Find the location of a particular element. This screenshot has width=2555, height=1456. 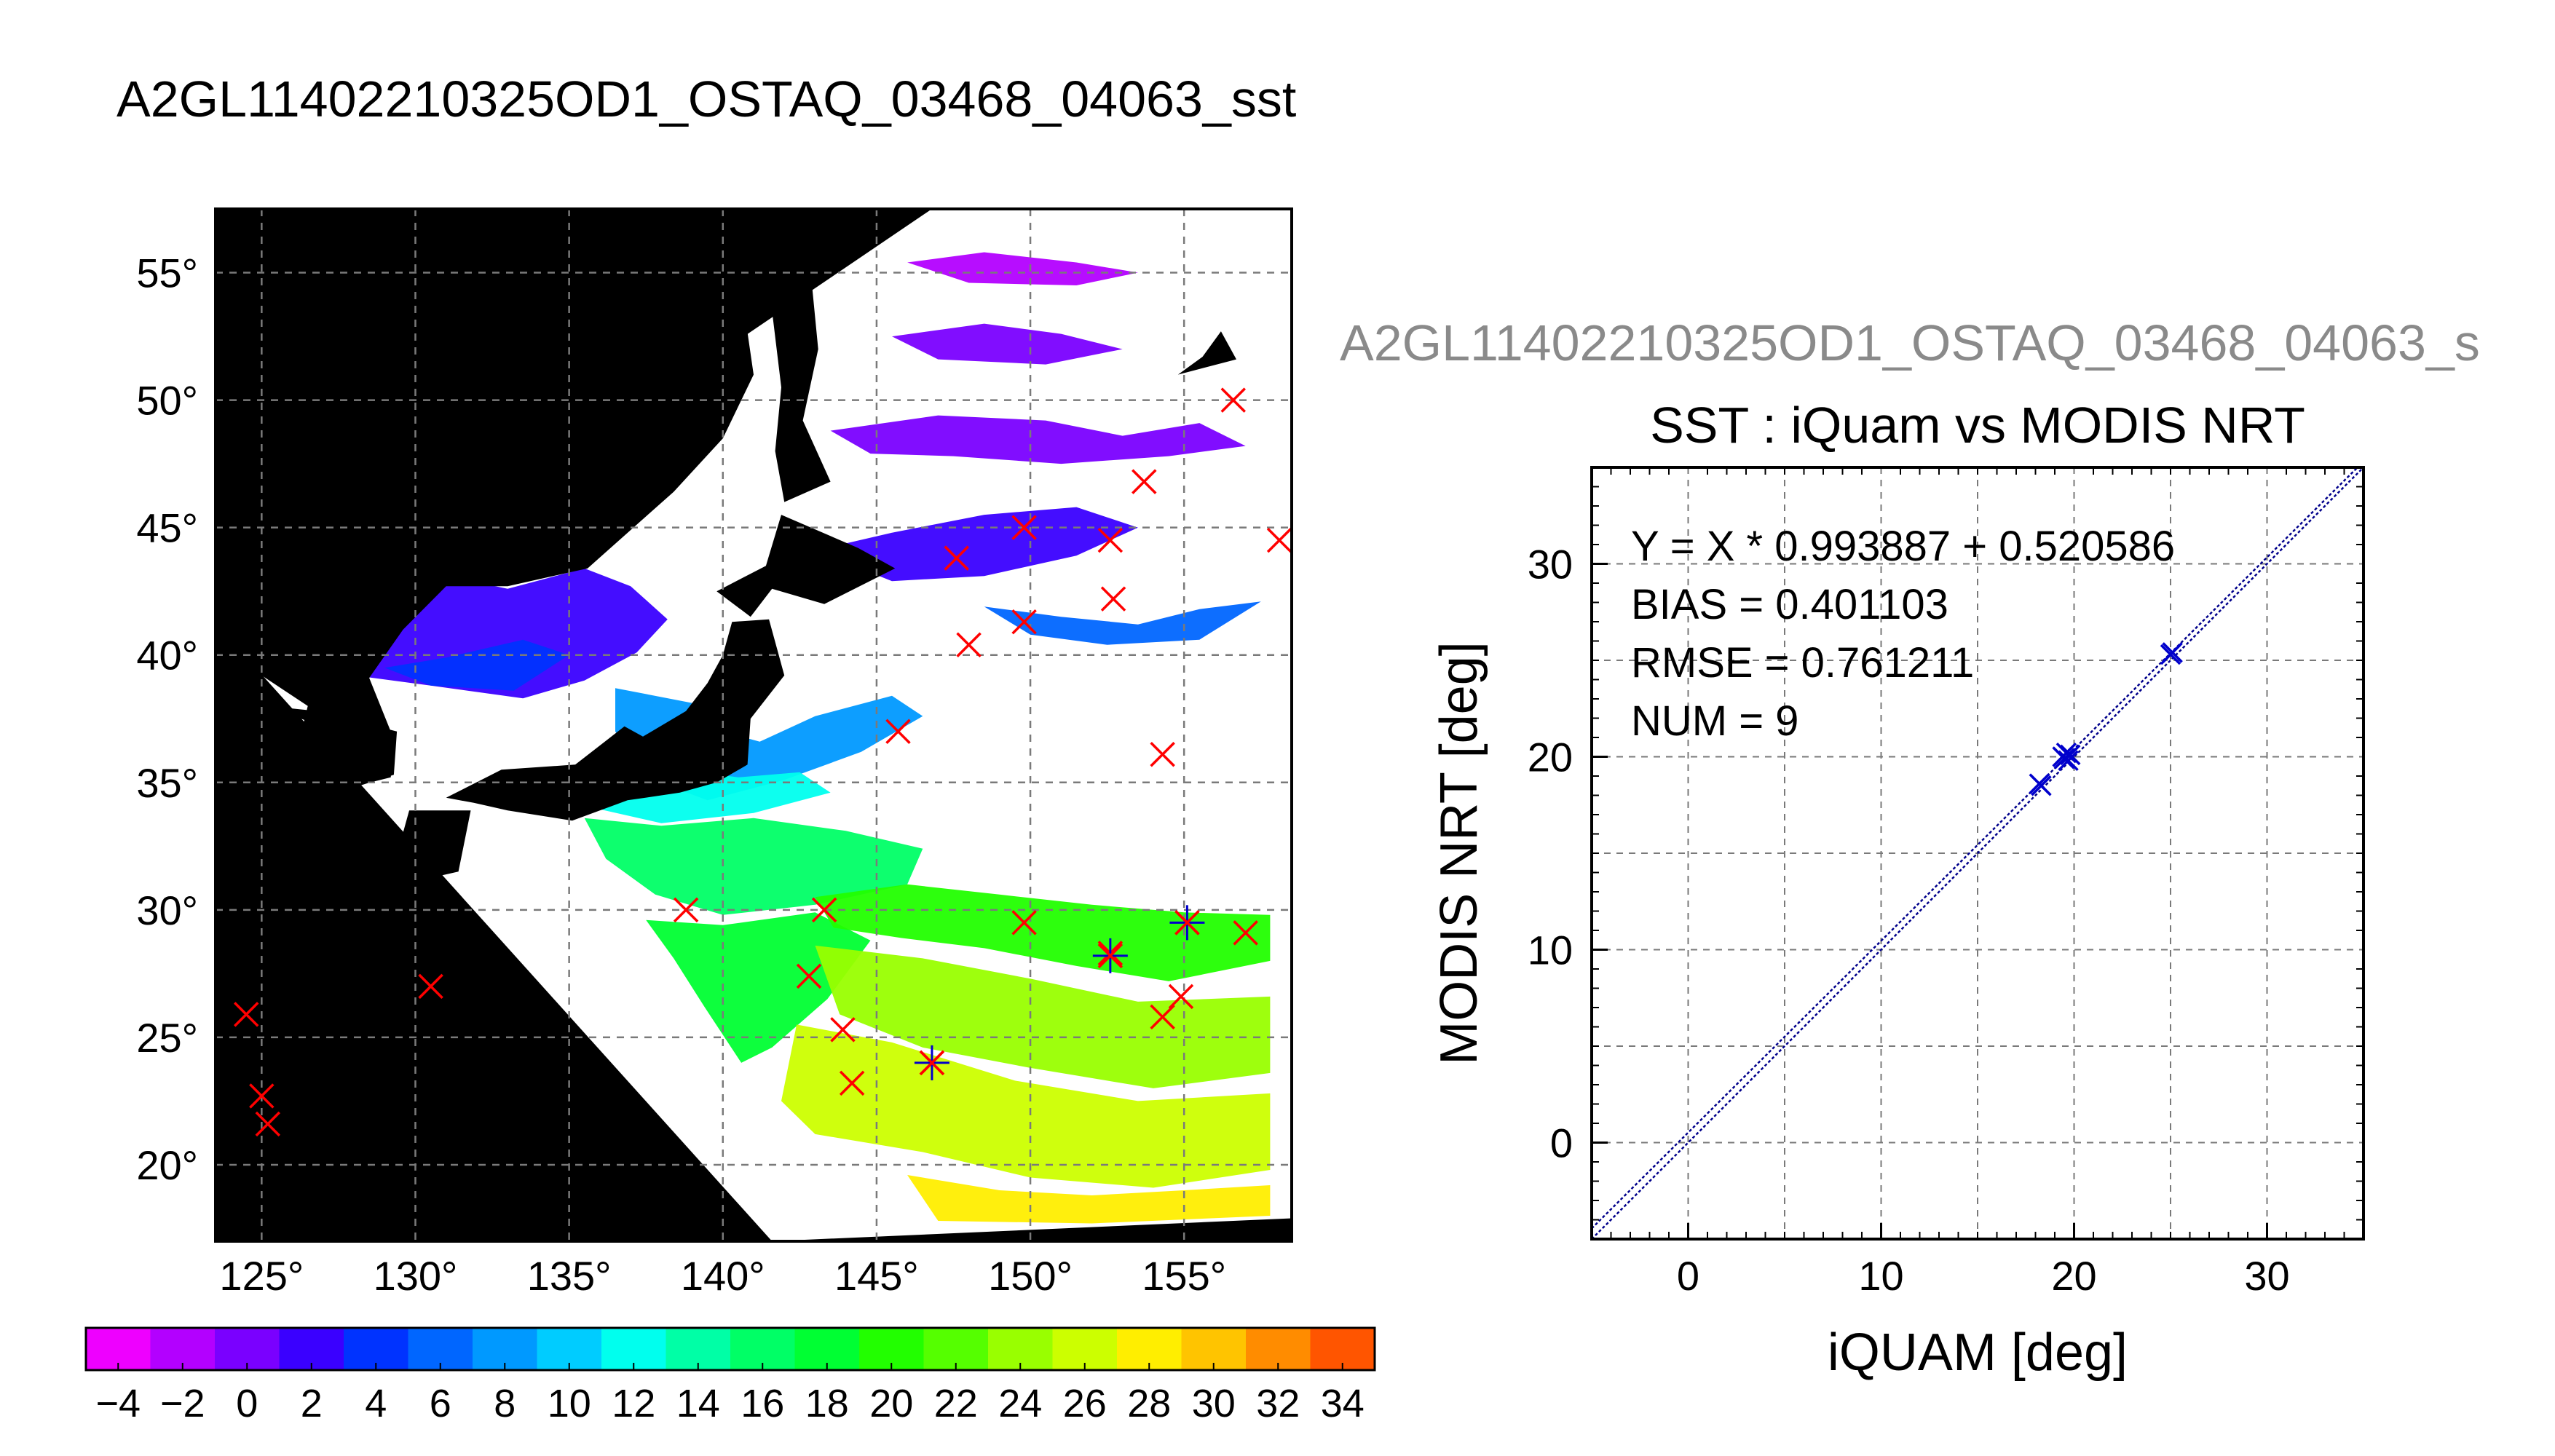

scatter-ylabel: MODIS NRT [deg] is located at coordinates (1459, 853).